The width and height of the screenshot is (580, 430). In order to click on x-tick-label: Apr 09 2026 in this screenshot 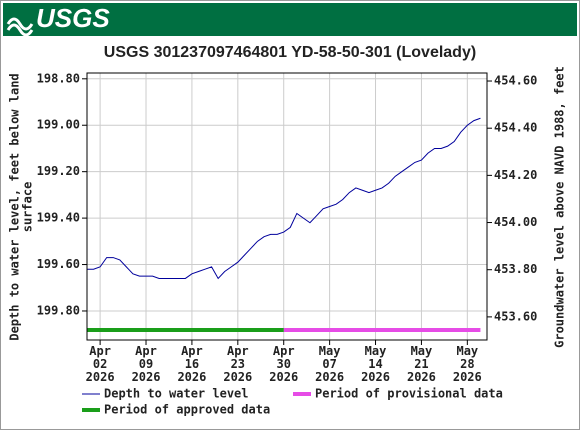, I will do `click(146, 364)`.